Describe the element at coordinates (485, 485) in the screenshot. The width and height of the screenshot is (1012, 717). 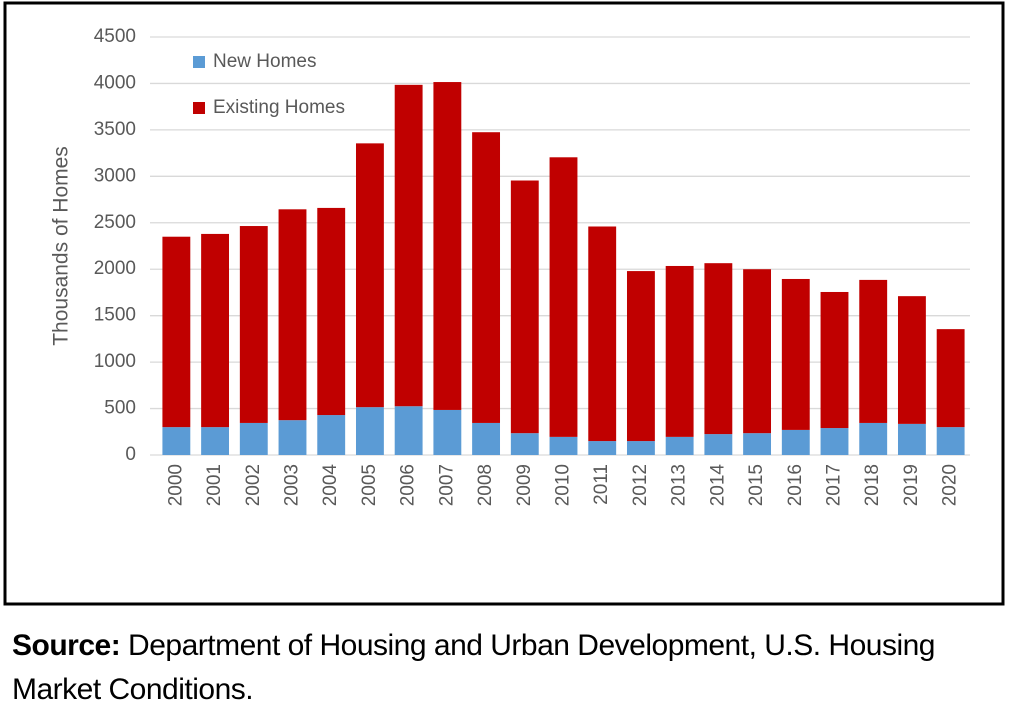
I see `x-tick-label: 2008` at that location.